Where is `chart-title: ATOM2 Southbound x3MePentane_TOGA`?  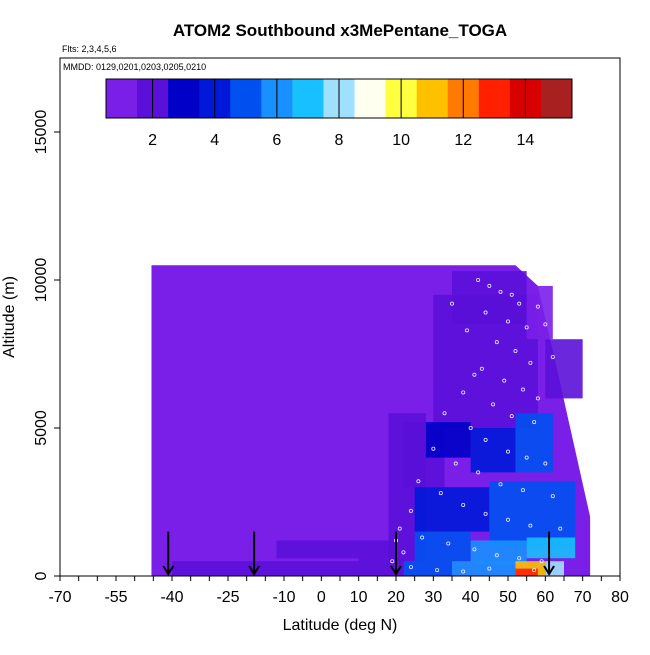
chart-title: ATOM2 Southbound x3MePentane_TOGA is located at coordinates (340, 30).